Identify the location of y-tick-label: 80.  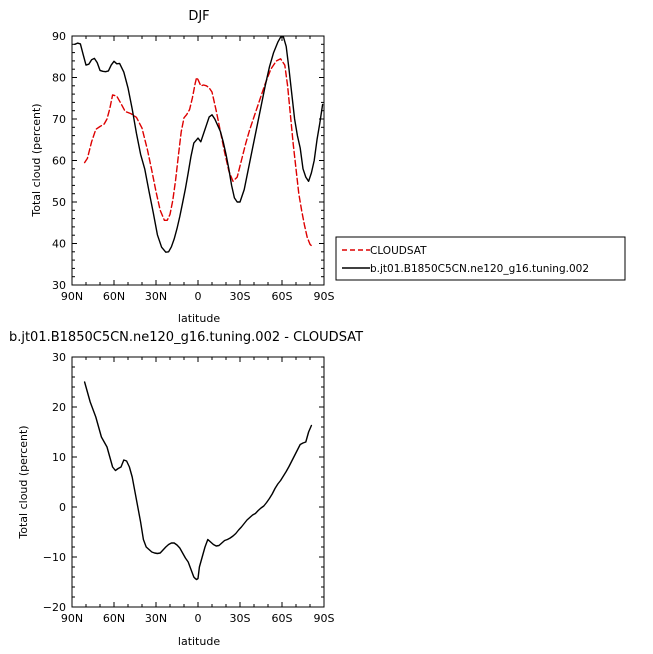
(59, 78).